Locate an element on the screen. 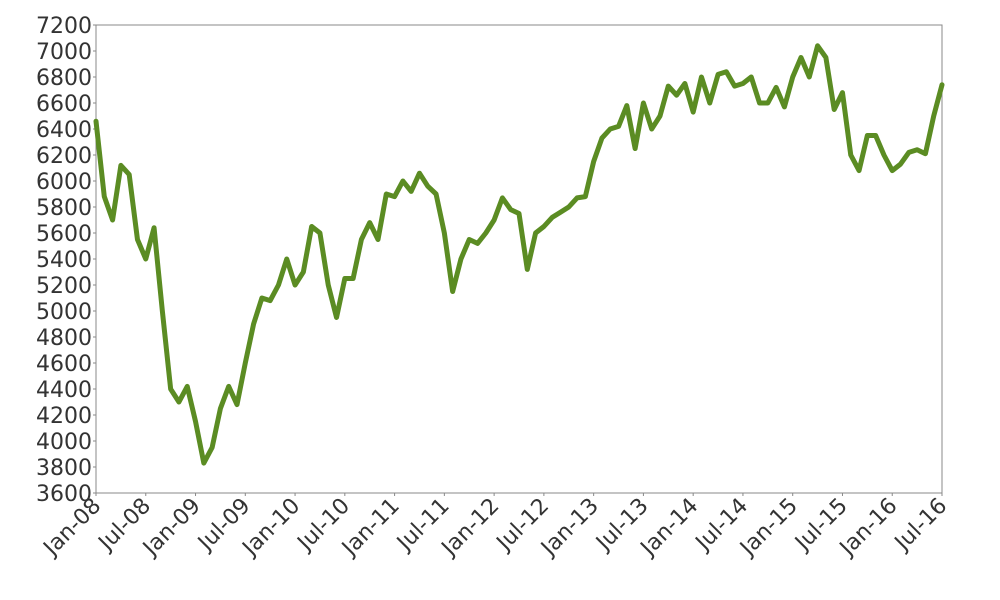 The height and width of the screenshot is (600, 1000). y-tick-label: 7000 is located at coordinates (64, 52).